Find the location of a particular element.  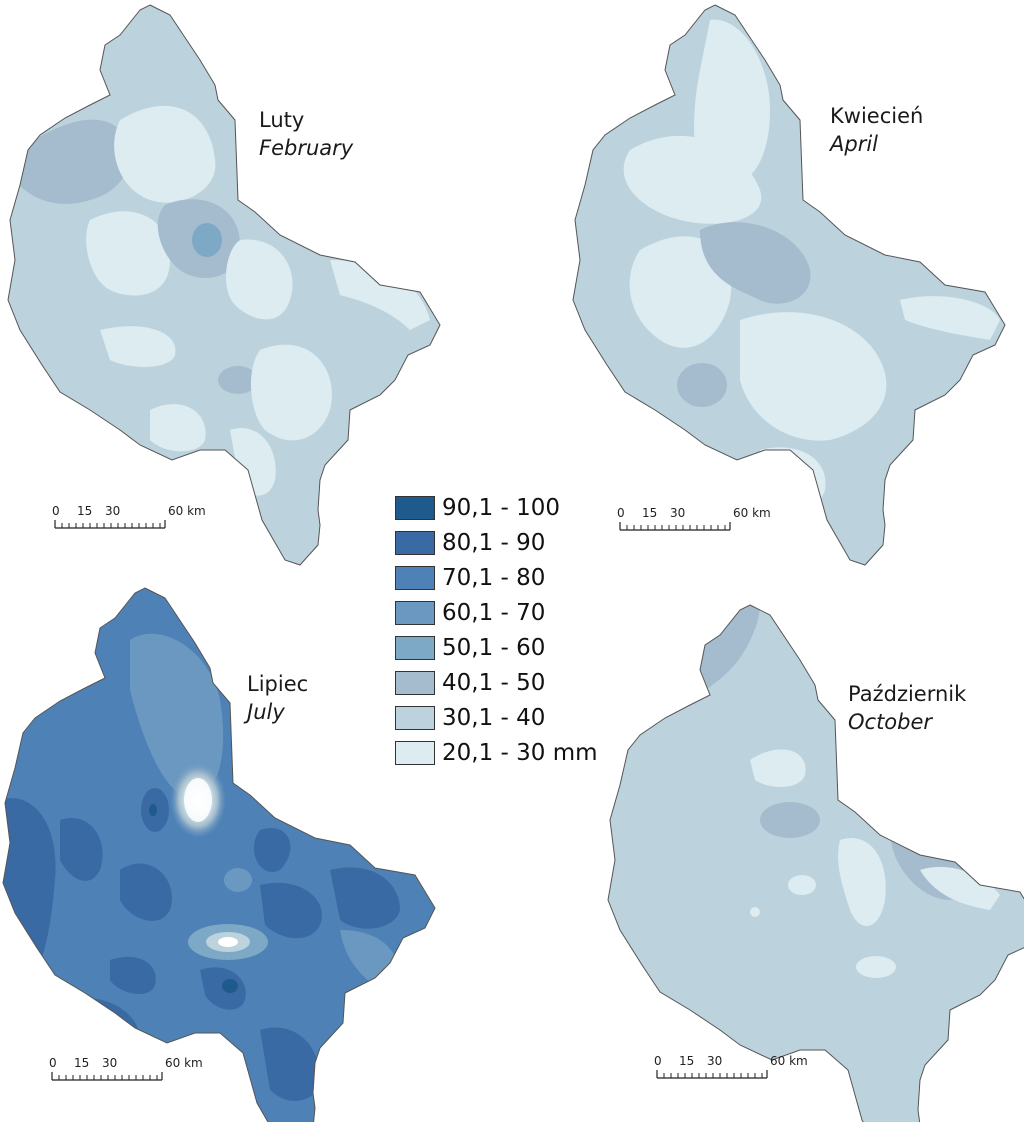

legend-label: 20,1 - 30 mm is located at coordinates (520, 752).